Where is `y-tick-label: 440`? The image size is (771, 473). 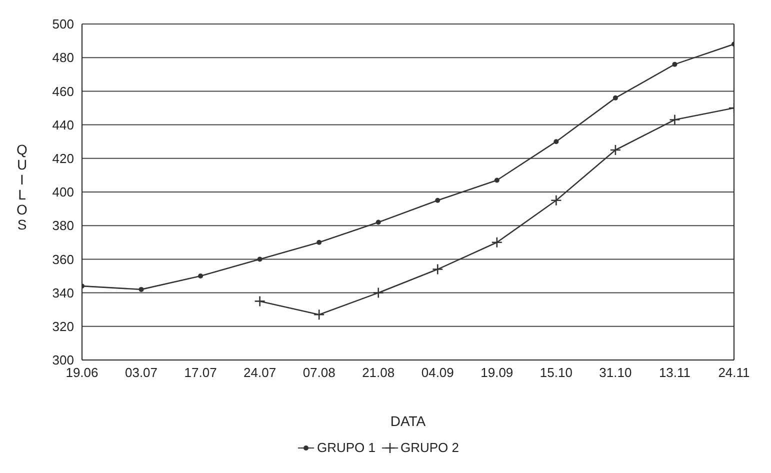
y-tick-label: 440 is located at coordinates (63, 124).